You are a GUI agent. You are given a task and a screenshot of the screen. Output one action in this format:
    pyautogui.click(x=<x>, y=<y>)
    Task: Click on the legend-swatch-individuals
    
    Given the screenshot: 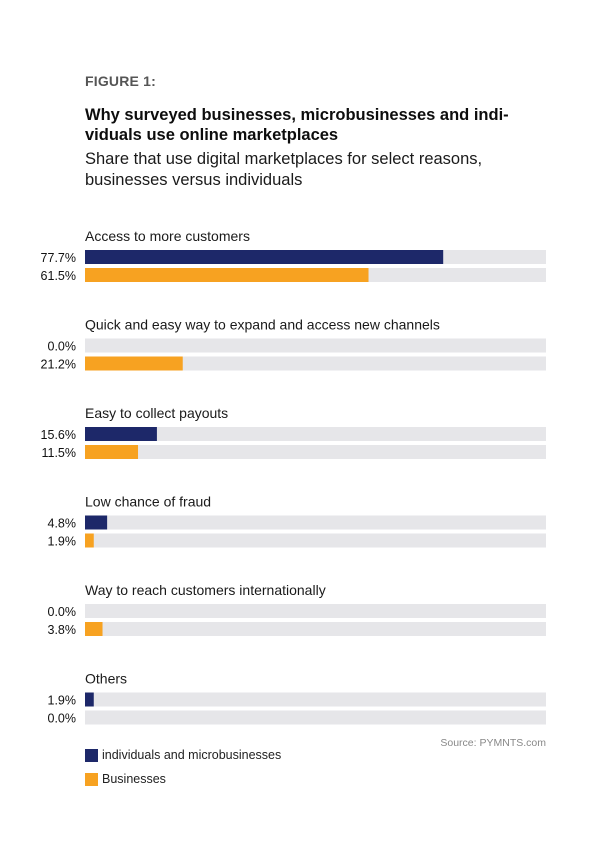 What is the action you would take?
    pyautogui.click(x=91, y=755)
    